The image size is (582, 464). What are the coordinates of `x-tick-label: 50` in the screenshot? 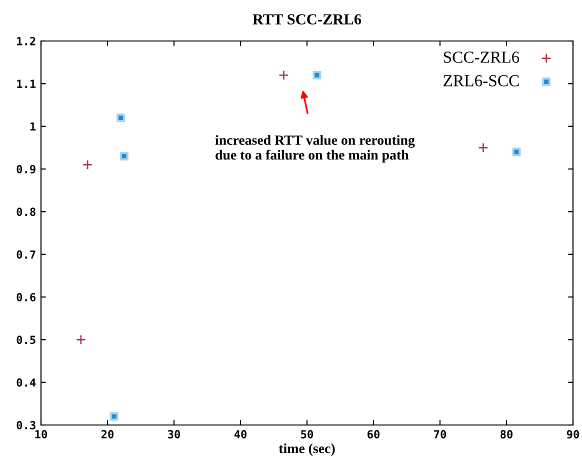 It's located at (307, 434).